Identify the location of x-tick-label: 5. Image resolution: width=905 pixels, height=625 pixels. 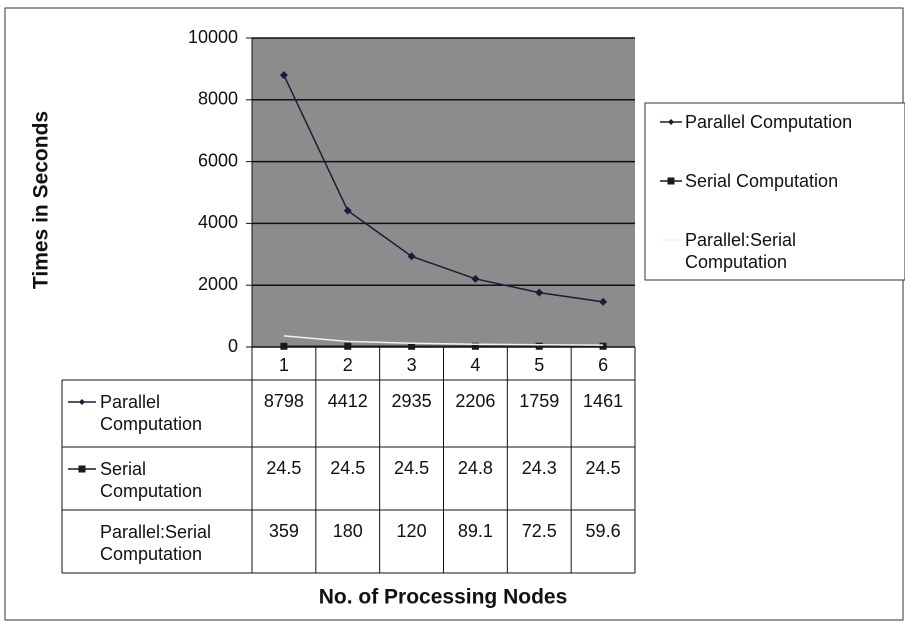
(539, 365).